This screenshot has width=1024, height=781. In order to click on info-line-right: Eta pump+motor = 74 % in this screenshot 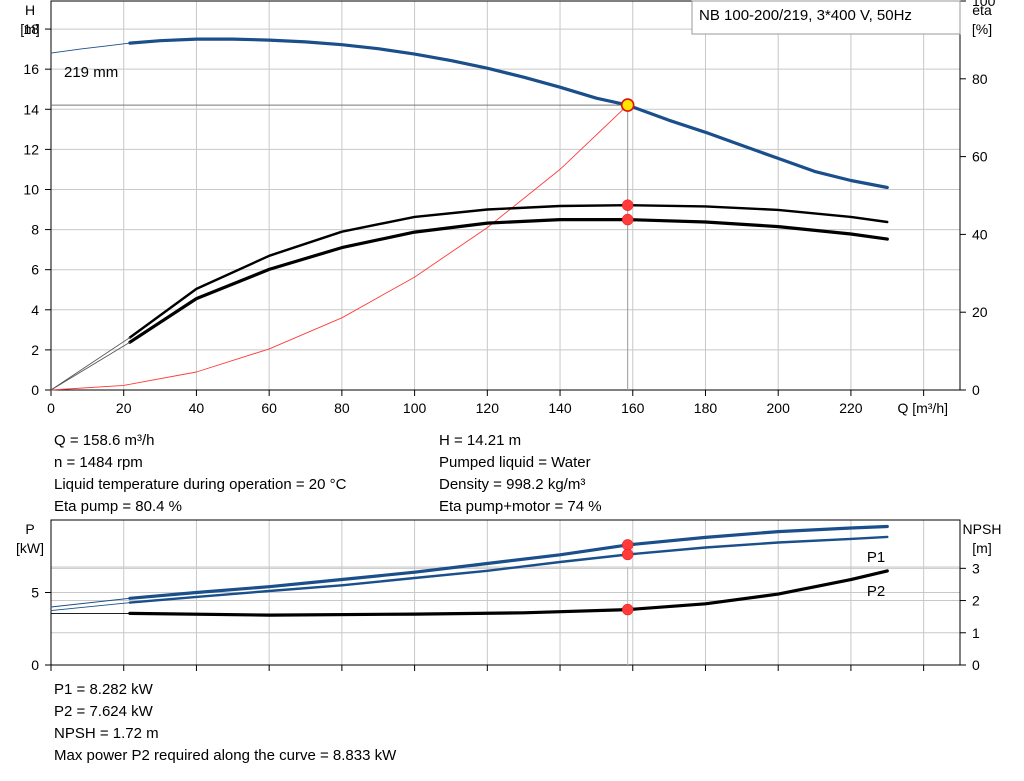, I will do `click(520, 506)`.